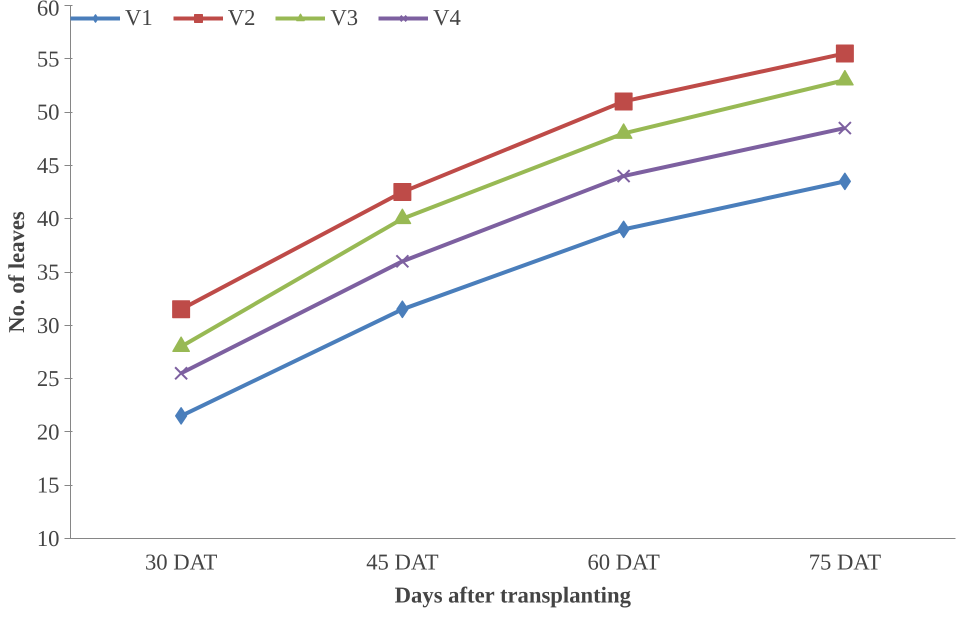 The height and width of the screenshot is (617, 971). Describe the element at coordinates (48, 165) in the screenshot. I see `y-tick-label: 45` at that location.